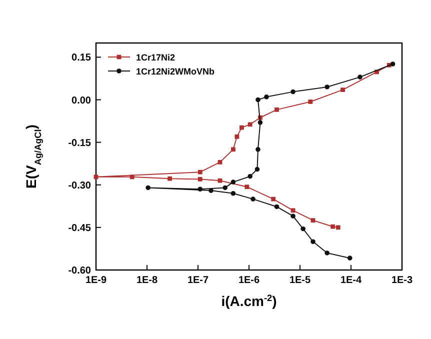  I want to click on x-axis-title: i(A.cm$^{-2}$), so click(249, 301).